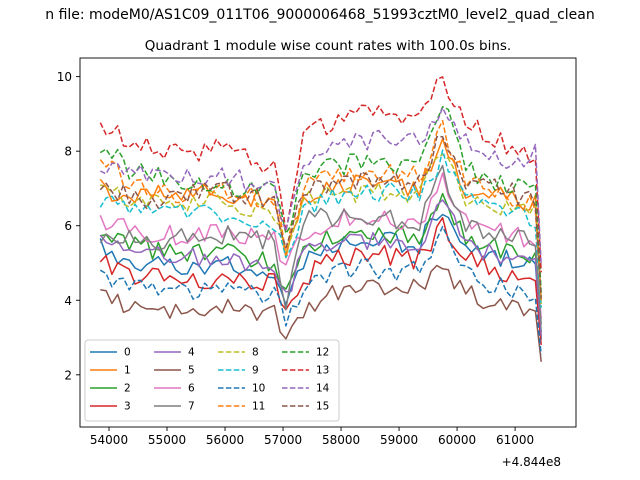 The image size is (640, 480). I want to click on legend-label-6: 6, so click(191, 389).